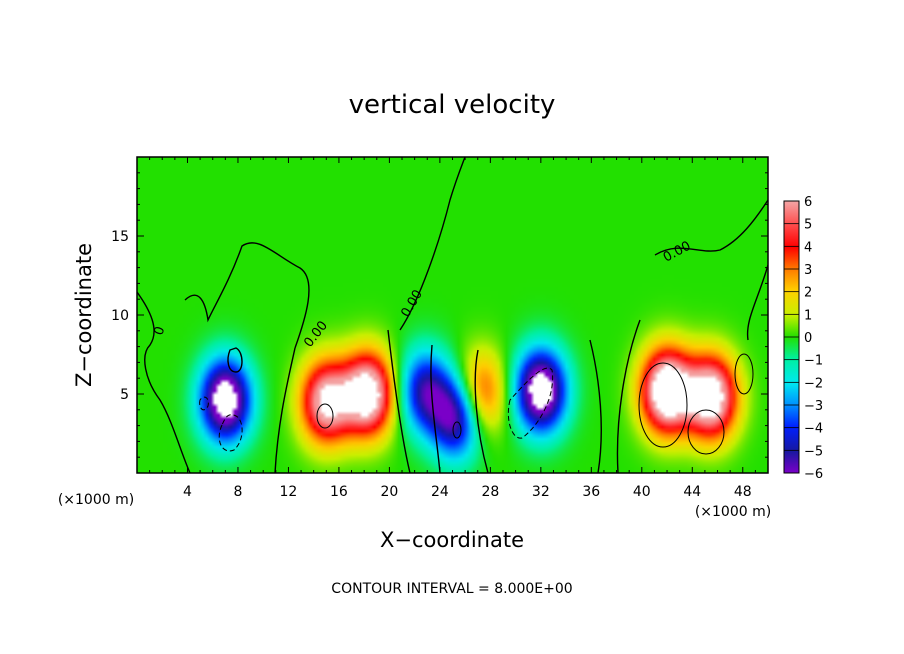  I want to click on y-tick-label: 10, so click(120, 316).